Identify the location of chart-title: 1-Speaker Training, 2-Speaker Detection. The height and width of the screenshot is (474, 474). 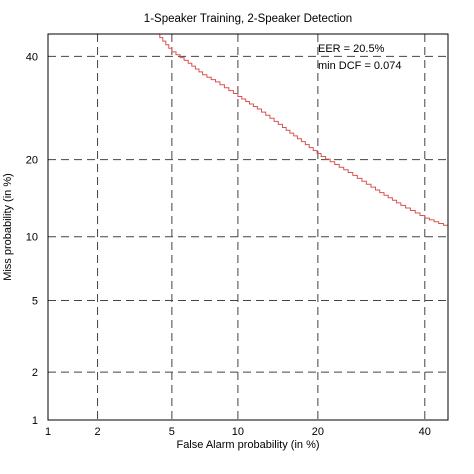
(248, 19).